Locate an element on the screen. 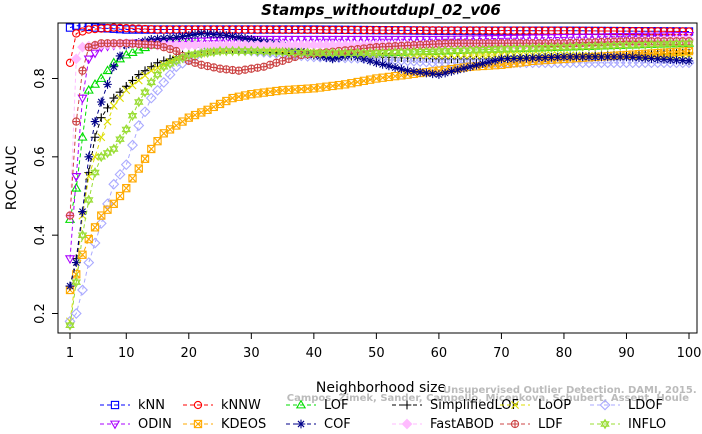  legend-item-ldf: LDF is located at coordinates (531, 424).